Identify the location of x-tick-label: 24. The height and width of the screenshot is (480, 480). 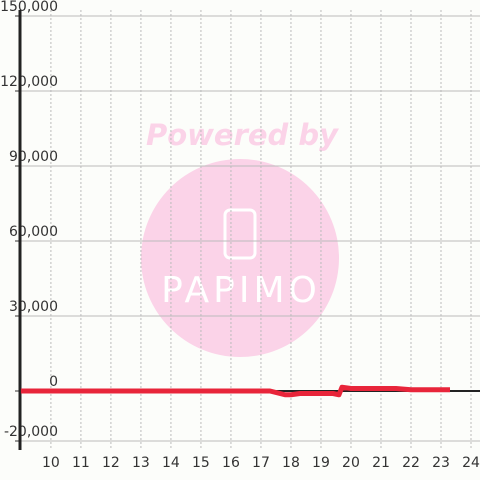
(471, 463).